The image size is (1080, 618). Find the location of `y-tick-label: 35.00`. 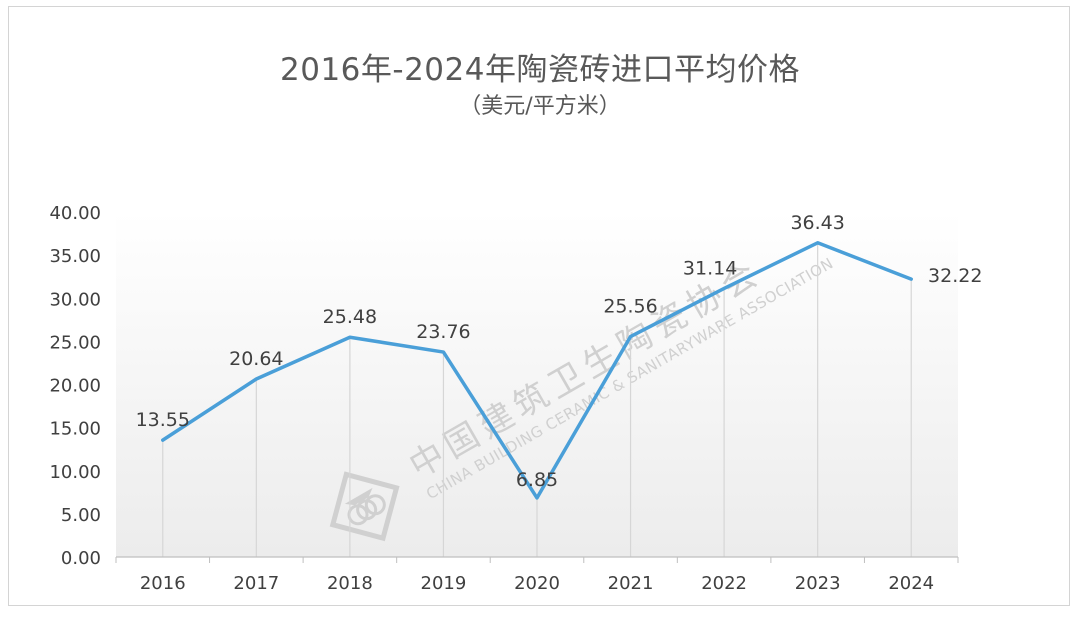

y-tick-label: 35.00 is located at coordinates (75, 256).